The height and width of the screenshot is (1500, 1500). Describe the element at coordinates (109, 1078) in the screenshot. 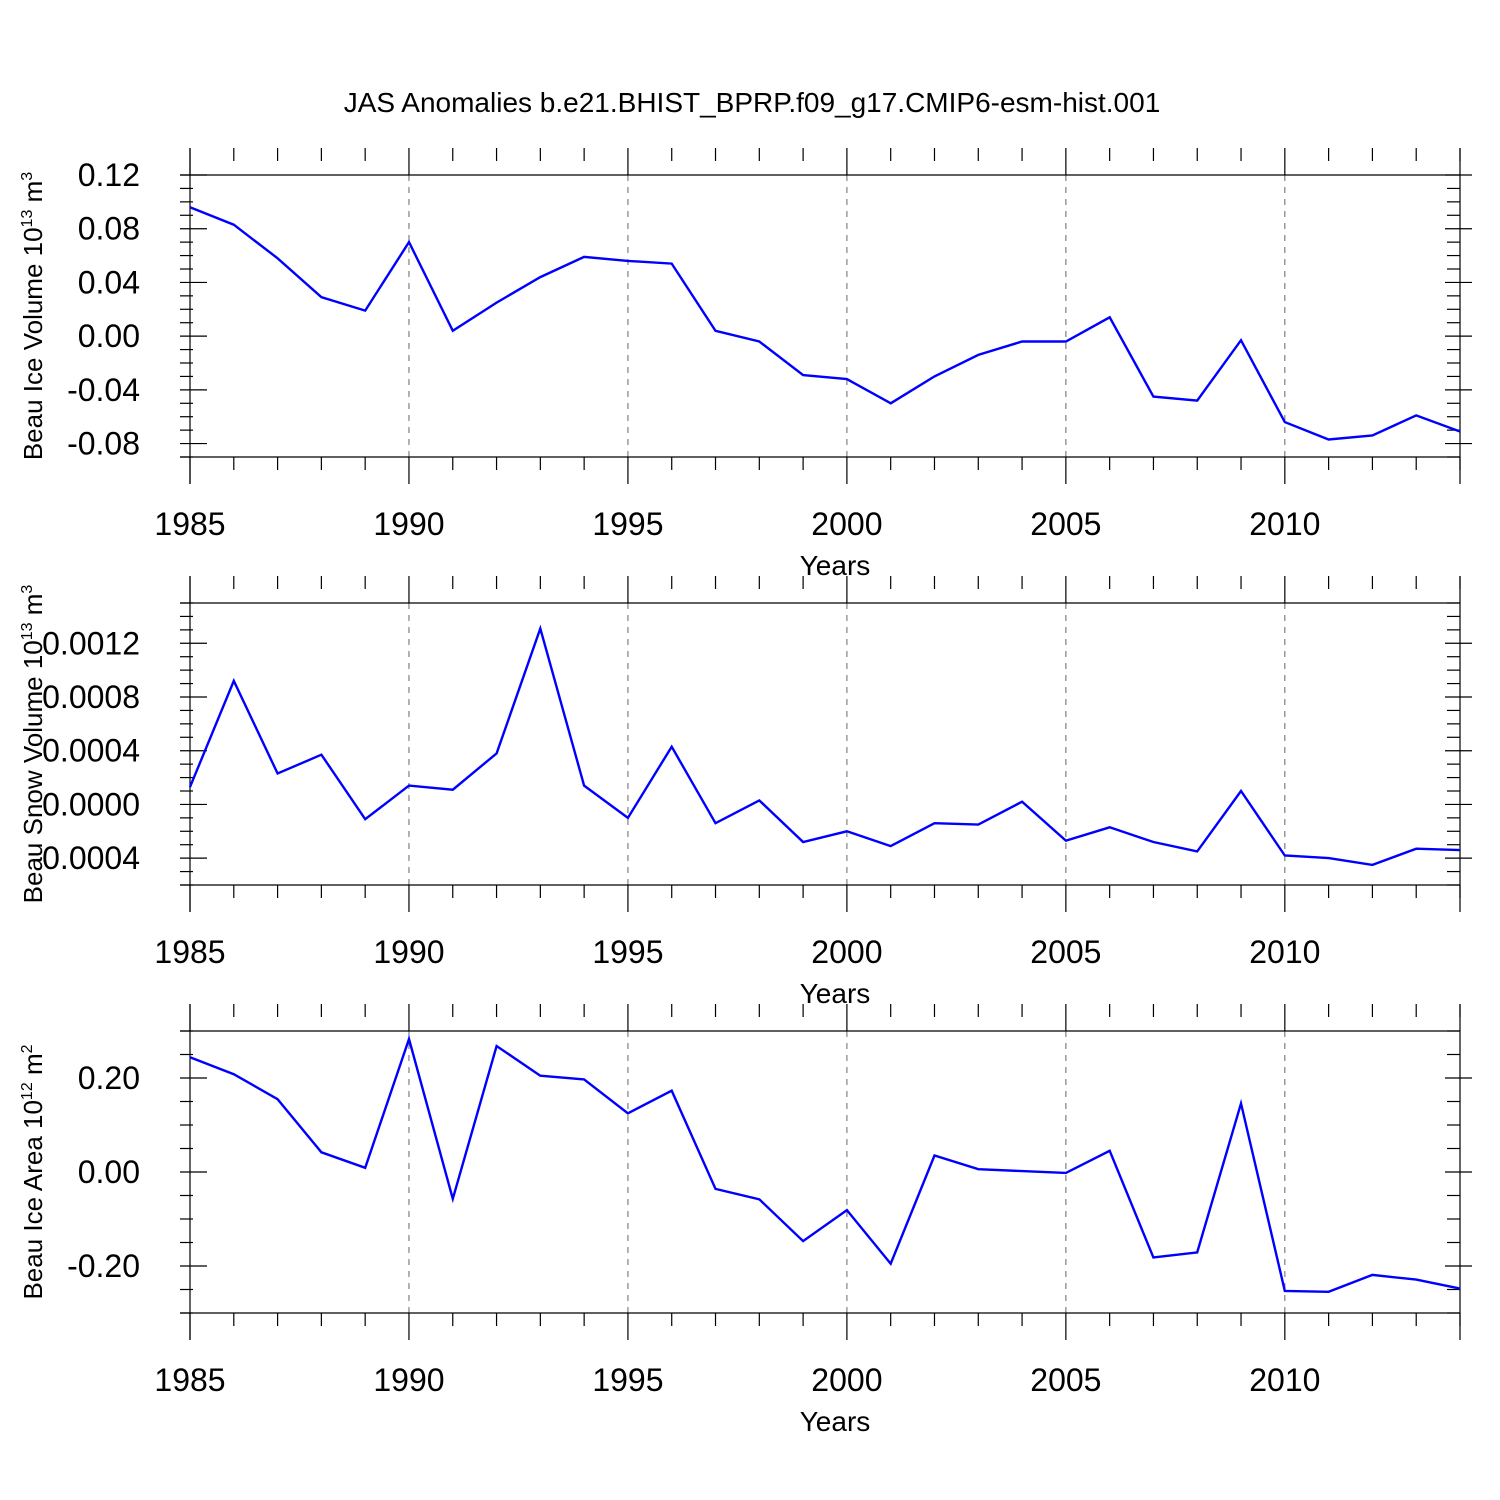

I see `y-tick-label: 0.20` at that location.